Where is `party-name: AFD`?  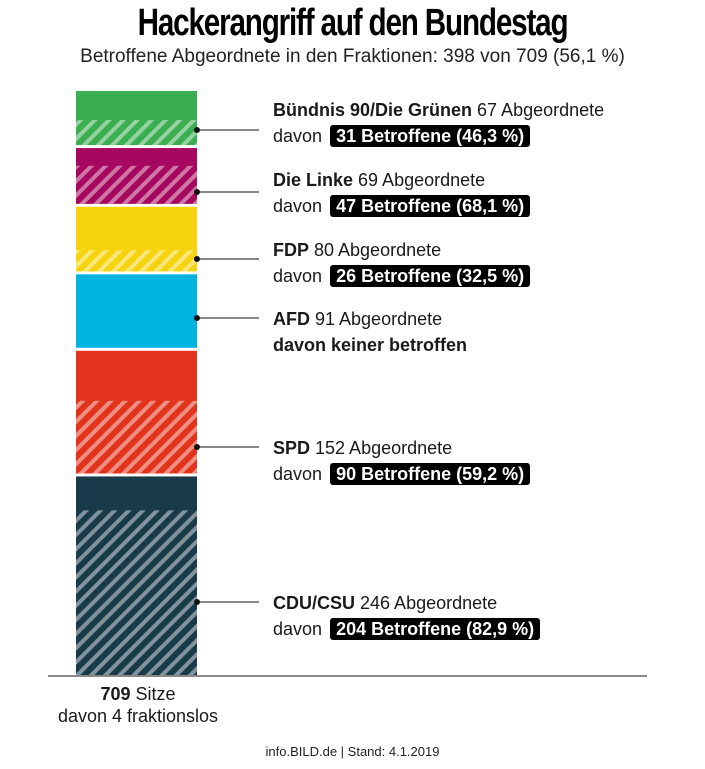
party-name: AFD is located at coordinates (291, 319).